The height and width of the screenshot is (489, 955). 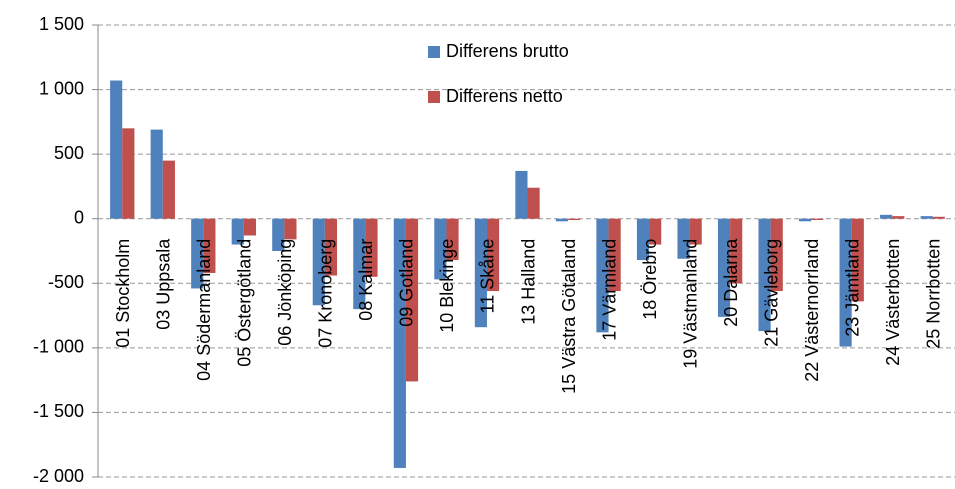 What do you see at coordinates (933, 294) in the screenshot?
I see `x-tick-label: 25 Norrbotten` at bounding box center [933, 294].